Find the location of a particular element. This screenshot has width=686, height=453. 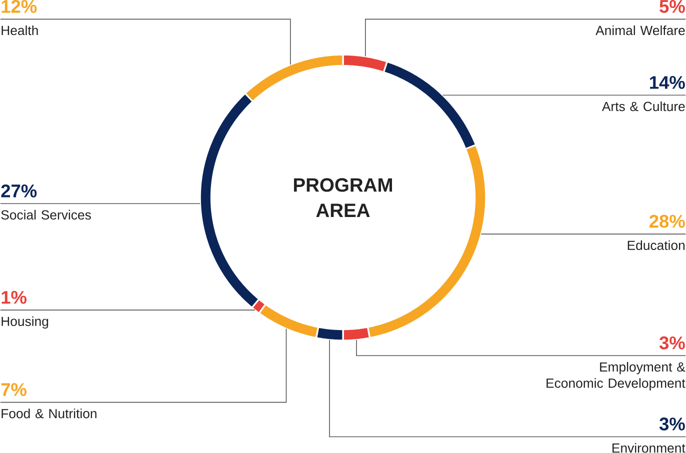

slice-label: Education is located at coordinates (656, 245).